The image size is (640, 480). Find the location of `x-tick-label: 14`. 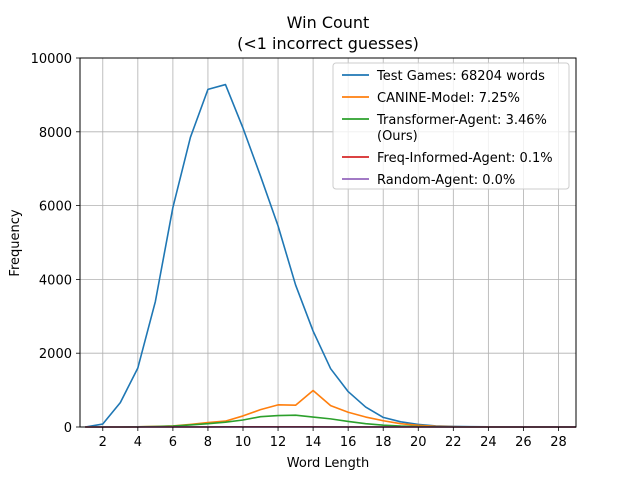

x-tick-label: 14 is located at coordinates (313, 442).